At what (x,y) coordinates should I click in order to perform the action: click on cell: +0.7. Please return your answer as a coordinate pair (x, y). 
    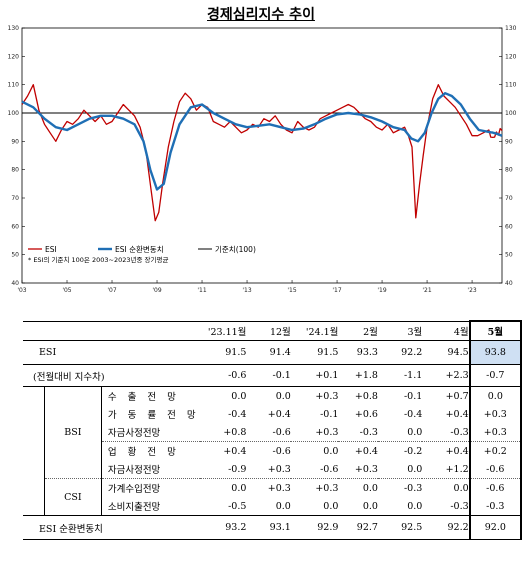
    Looking at the image, I should click on (457, 396).